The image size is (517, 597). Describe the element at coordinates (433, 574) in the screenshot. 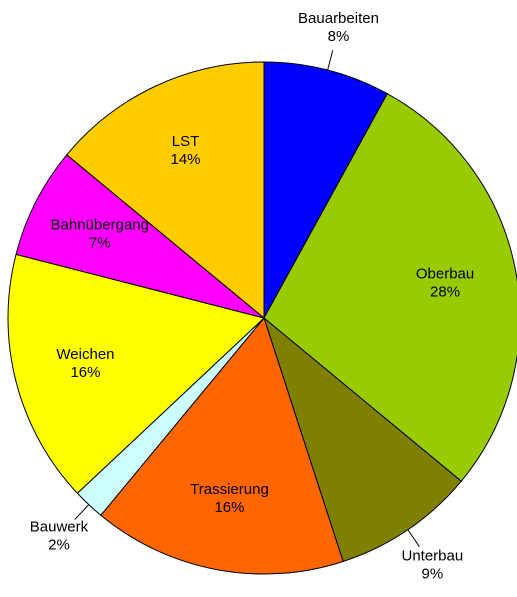

I see `value-label: 9%` at that location.